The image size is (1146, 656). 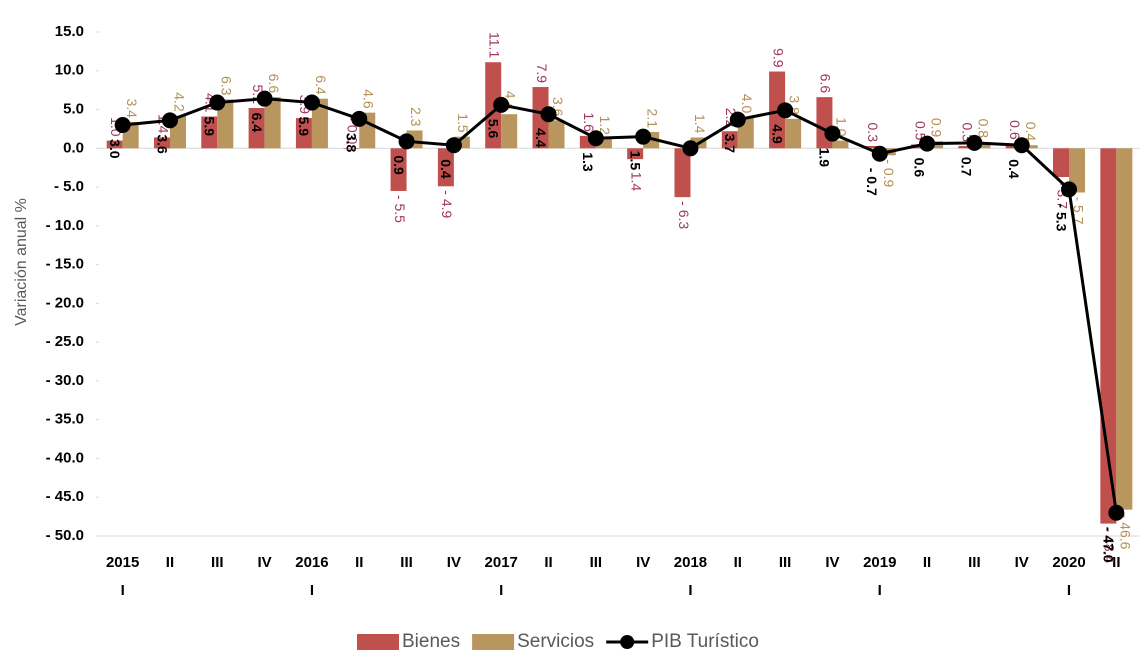 I want to click on value-label: 9.9, so click(x=778, y=58).